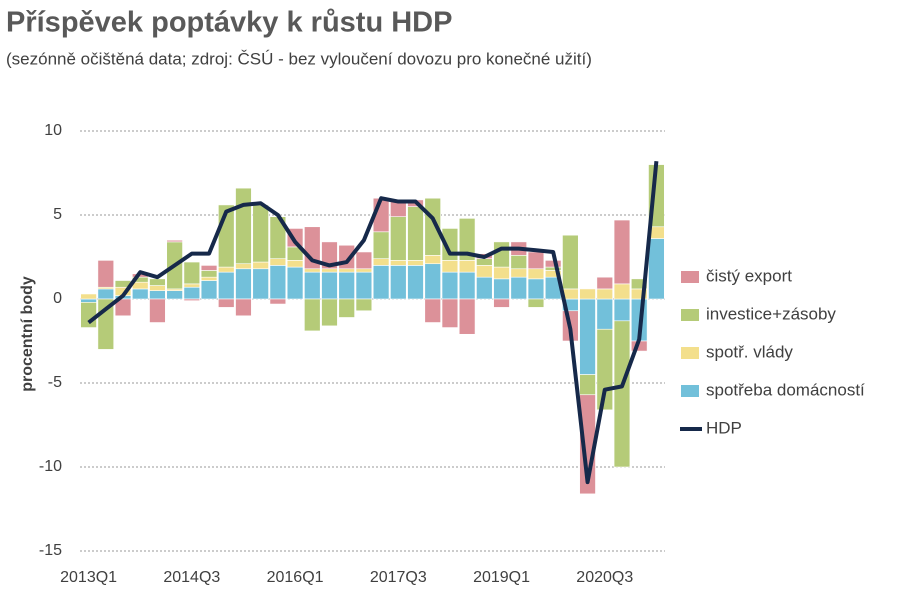 The image size is (901, 613). I want to click on x-tick-label: 2017Q3, so click(398, 577).